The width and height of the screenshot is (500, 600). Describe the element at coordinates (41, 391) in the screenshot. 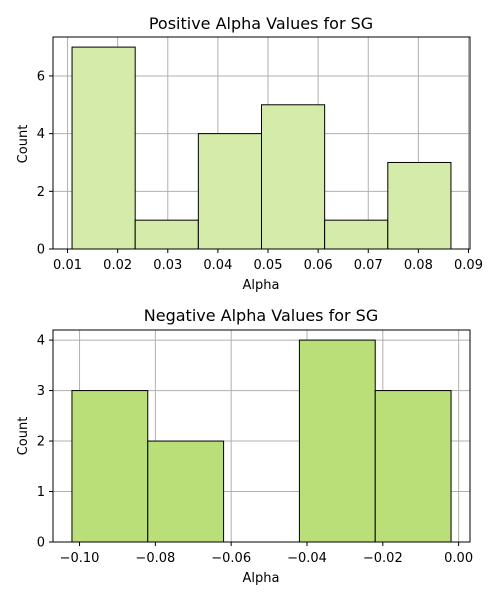

I see `y-tick-label: 3` at that location.